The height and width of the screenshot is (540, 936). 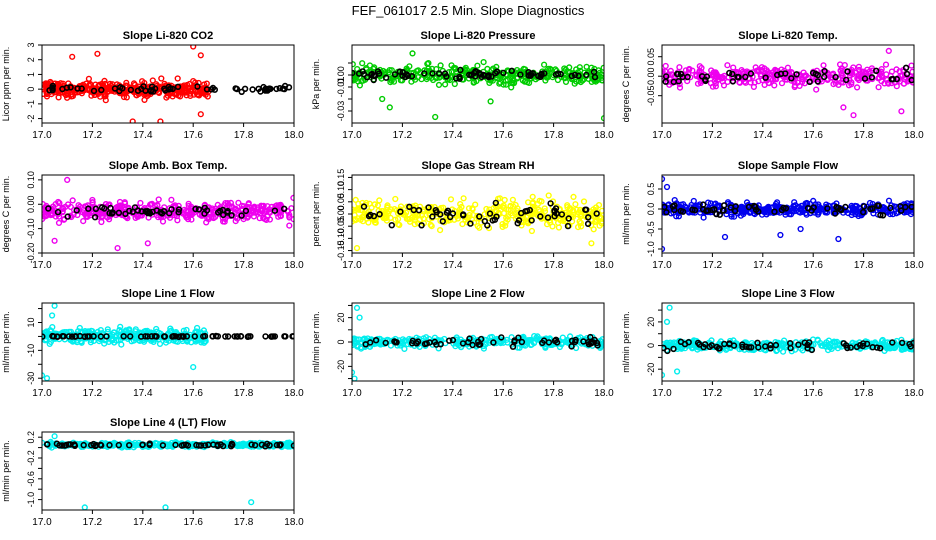 What do you see at coordinates (168, 166) in the screenshot?
I see `panel-title: Slope Amb. Box Temp.` at bounding box center [168, 166].